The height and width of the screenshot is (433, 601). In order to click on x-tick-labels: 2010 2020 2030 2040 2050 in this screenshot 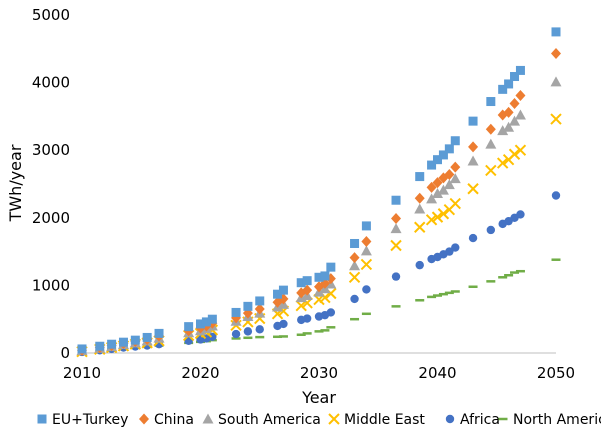, I will do `click(319, 373)`.